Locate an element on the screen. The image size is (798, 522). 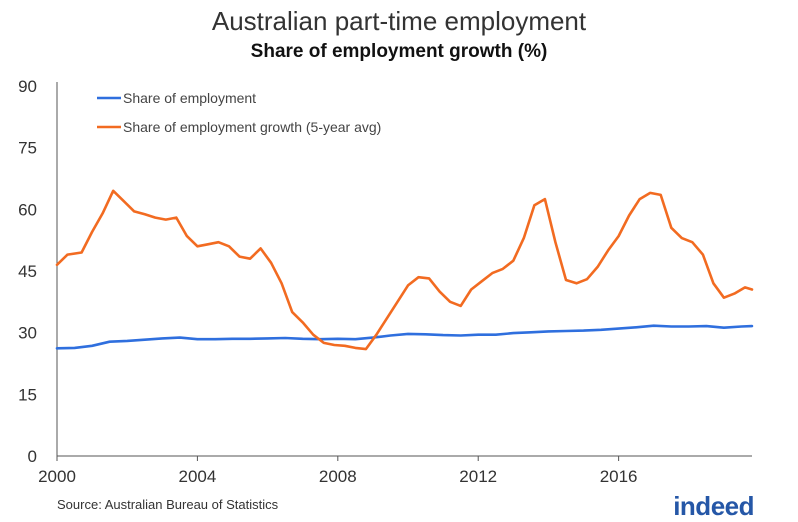
x-tick-label: 2008 is located at coordinates (338, 476).